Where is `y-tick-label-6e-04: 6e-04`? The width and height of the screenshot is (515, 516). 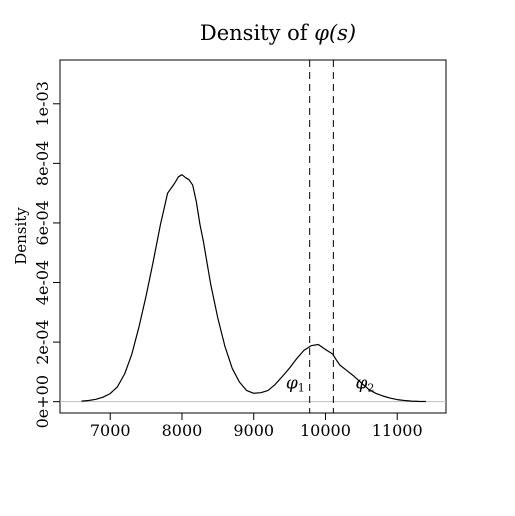 y-tick-label-6e-04: 6e-04 is located at coordinates (42, 222).